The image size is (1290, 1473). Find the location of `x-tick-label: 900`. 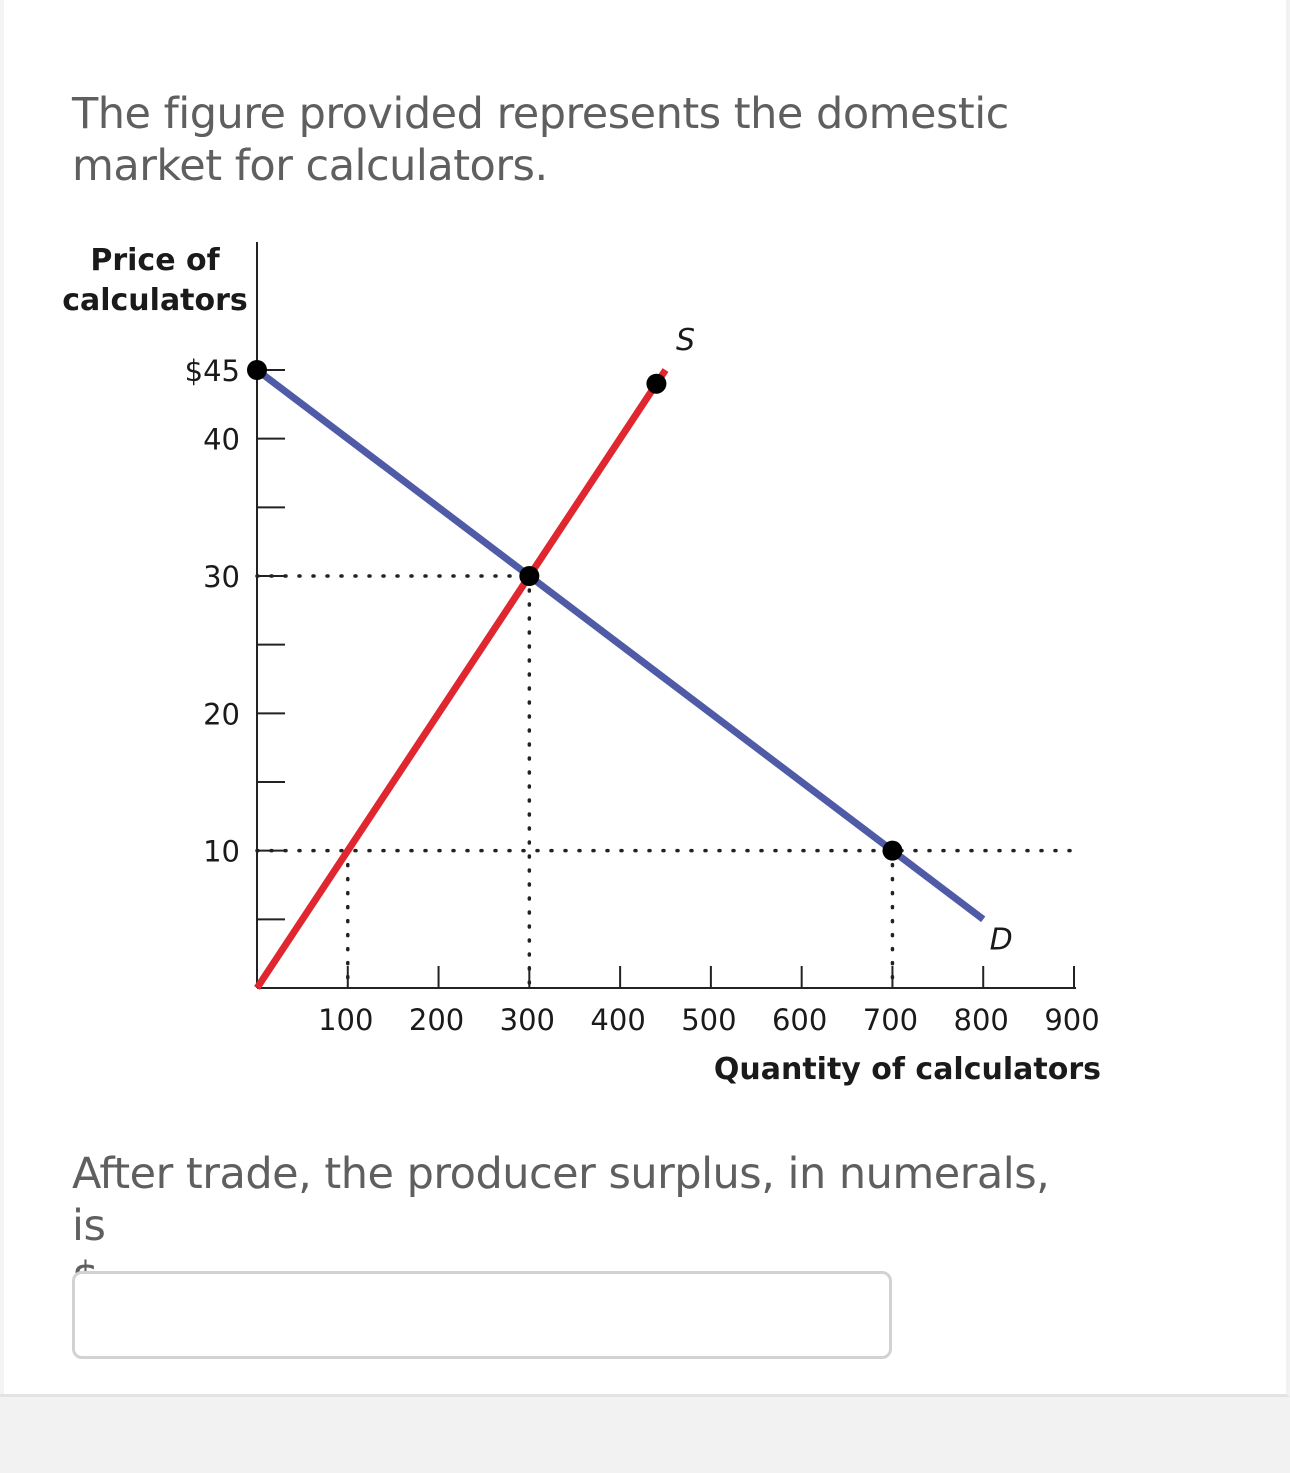

x-tick-label: 900 is located at coordinates (1071, 1020).